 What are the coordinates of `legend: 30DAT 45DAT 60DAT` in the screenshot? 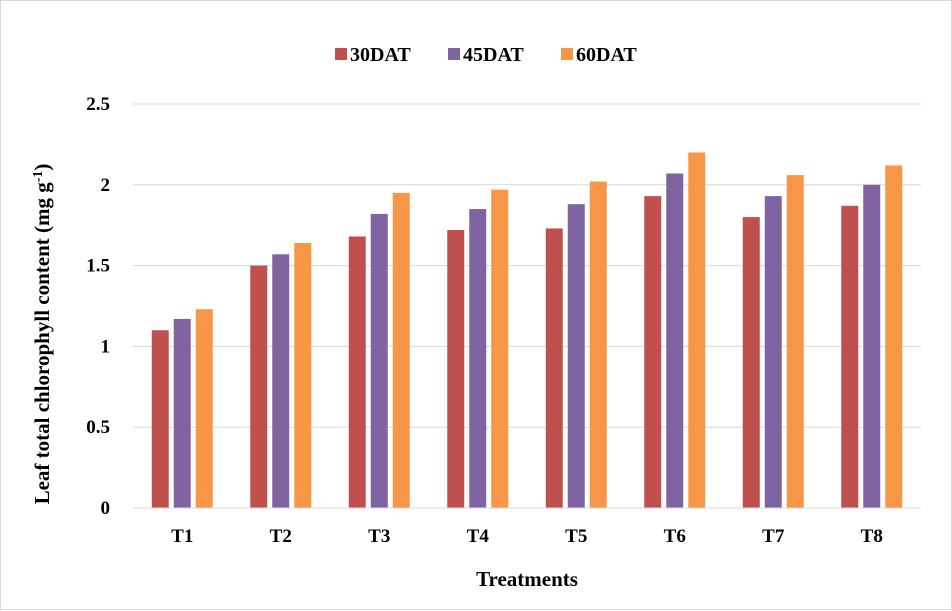 It's located at (486, 55).